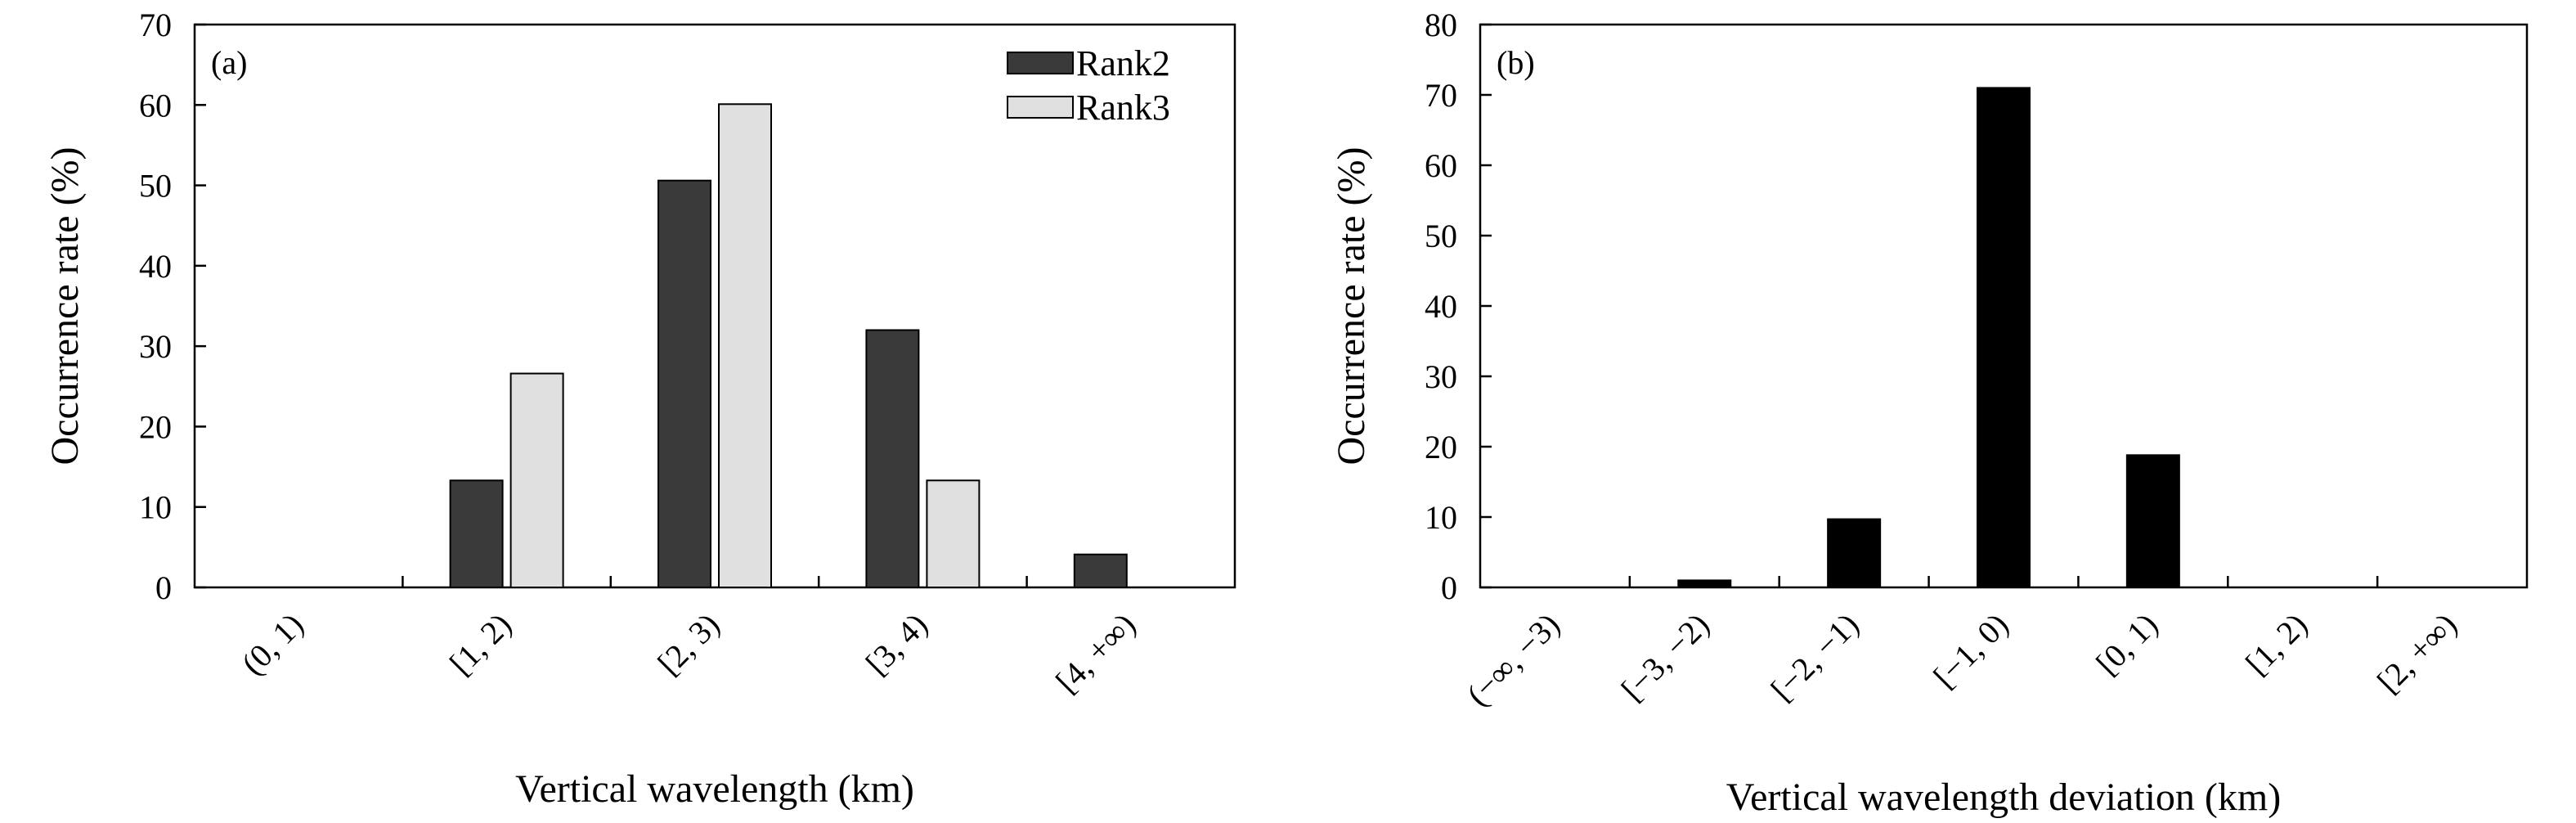 This screenshot has height=823, width=2576. Describe the element at coordinates (714, 789) in the screenshot. I see `x-axis-title: Vertical wavelength (km)` at that location.